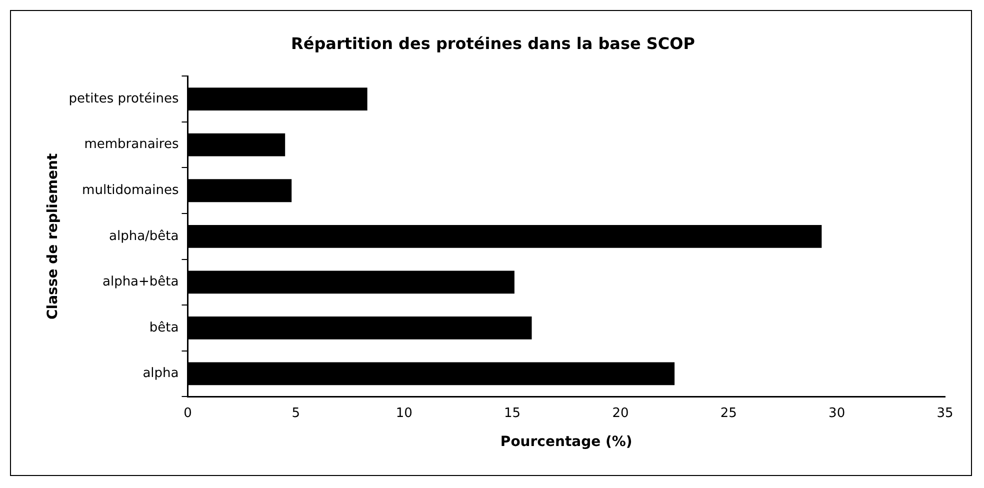 The height and width of the screenshot is (488, 984). What do you see at coordinates (404, 413) in the screenshot?
I see `x-tick-label: 10` at bounding box center [404, 413].